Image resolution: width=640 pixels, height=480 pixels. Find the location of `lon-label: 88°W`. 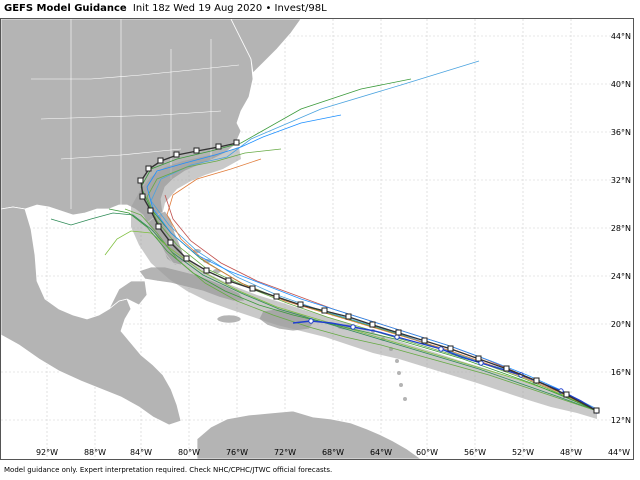

lon-label: 88°W is located at coordinates (95, 452).